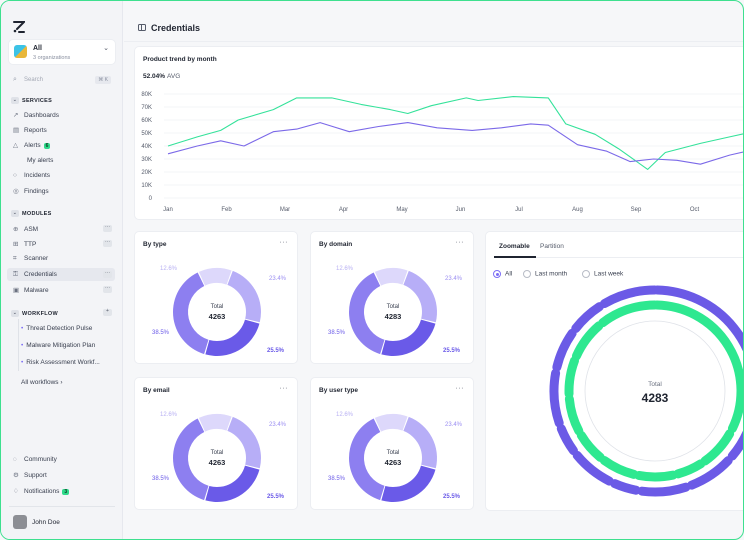  I want to click on section-modules: ⌄ MODULES, so click(31, 213).